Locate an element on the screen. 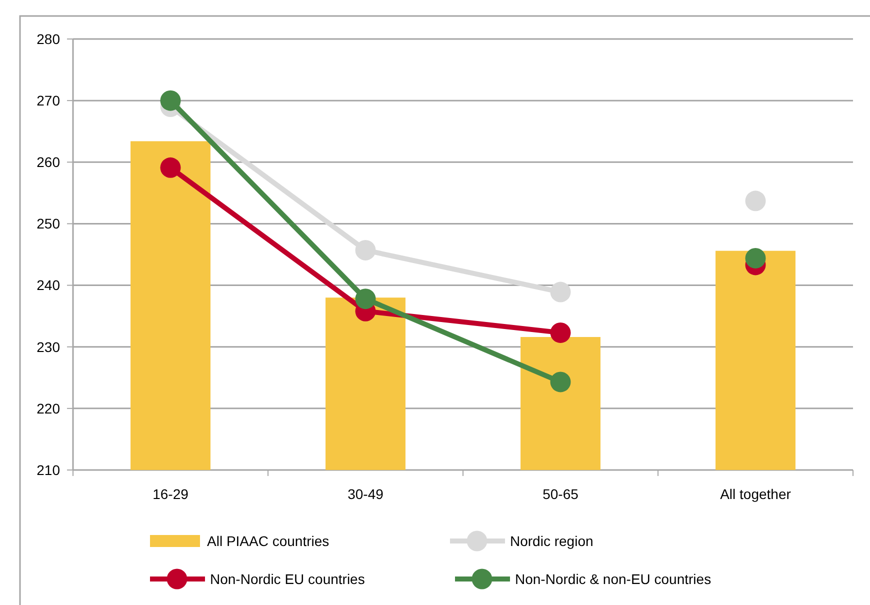 Image resolution: width=870 pixels, height=605 pixels. legend-label: All PIAAC countries is located at coordinates (268, 540).